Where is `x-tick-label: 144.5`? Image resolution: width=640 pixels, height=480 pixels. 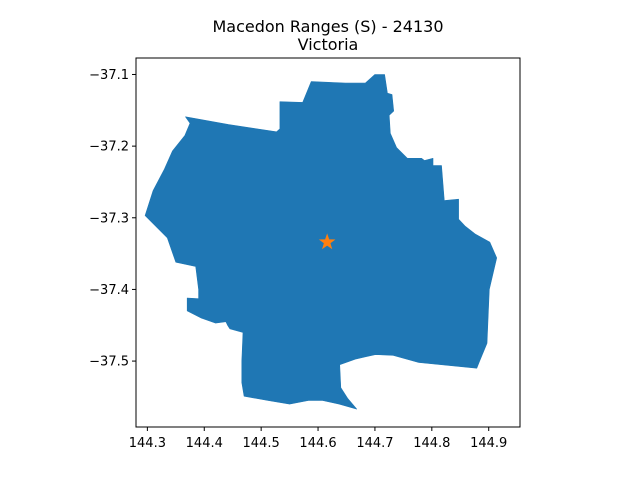 x-tick-label: 144.5 is located at coordinates (261, 443).